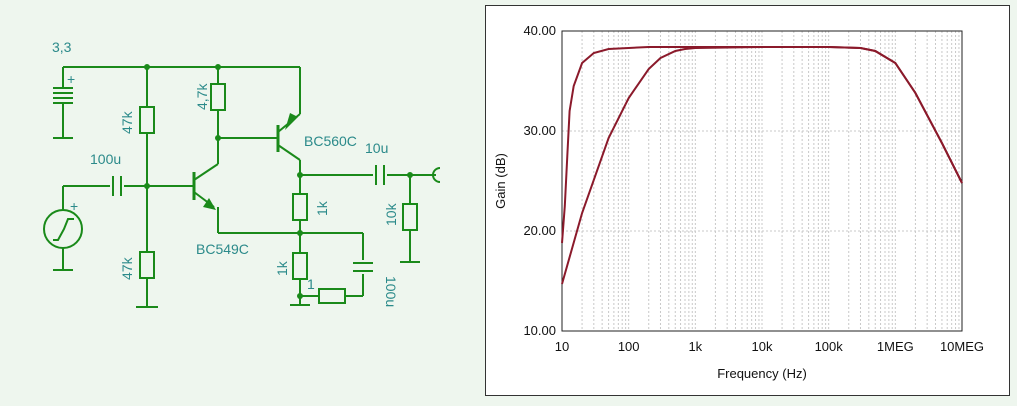 Image resolution: width=1017 pixels, height=406 pixels. Describe the element at coordinates (147, 120) in the screenshot. I see `resistor-r1` at that location.